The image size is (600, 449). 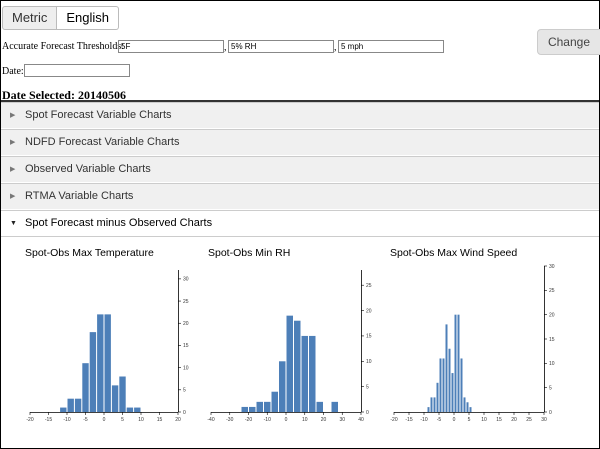 I want to click on accordion-spot-forecast: ▶ Spot Forecast Variable Charts, so click(x=300, y=115).